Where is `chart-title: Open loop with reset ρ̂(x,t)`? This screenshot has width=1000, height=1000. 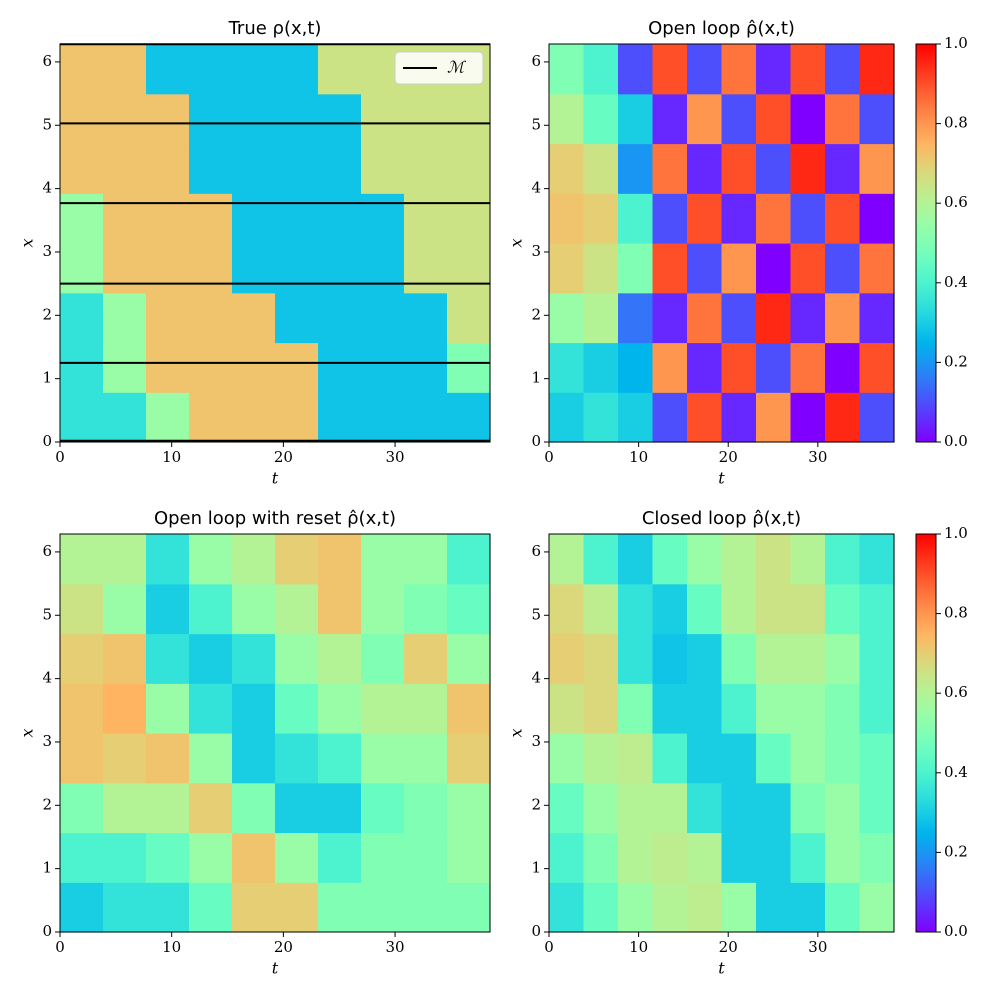 chart-title: Open loop with reset ρ̂(x,t) is located at coordinates (275, 518).